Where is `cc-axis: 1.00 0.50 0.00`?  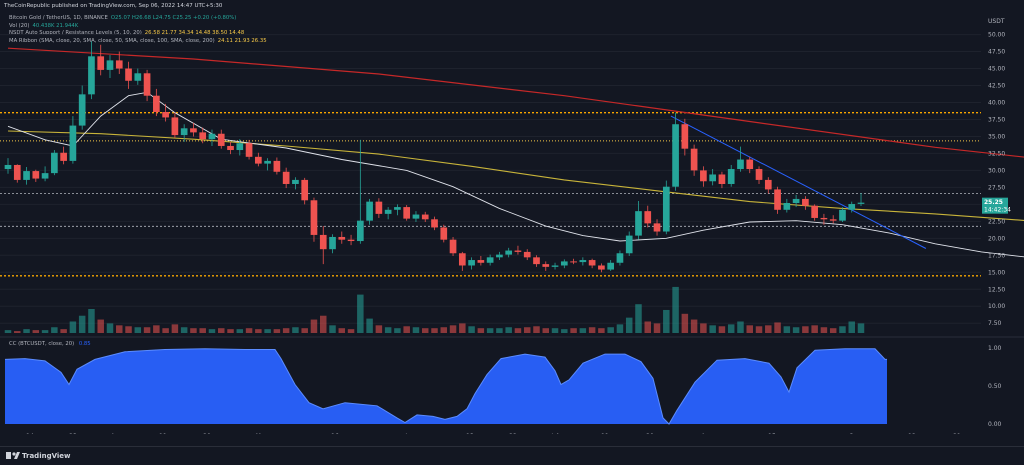
cc-axis: 1.00 0.50 0.00 is located at coordinates (995, 386).